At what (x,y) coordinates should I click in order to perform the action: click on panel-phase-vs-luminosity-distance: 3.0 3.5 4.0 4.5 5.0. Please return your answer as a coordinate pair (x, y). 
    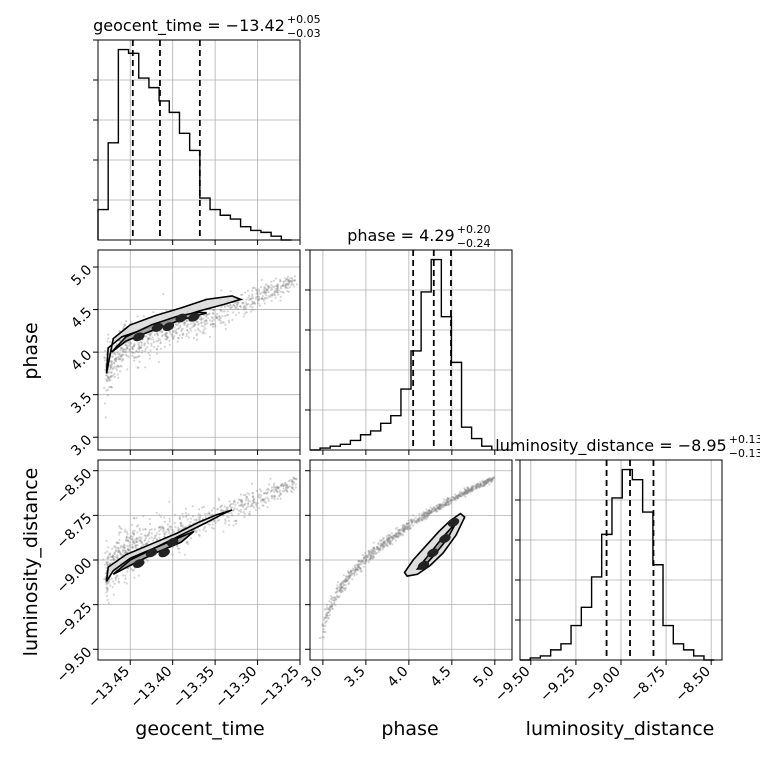
    Looking at the image, I should click on (405, 575).